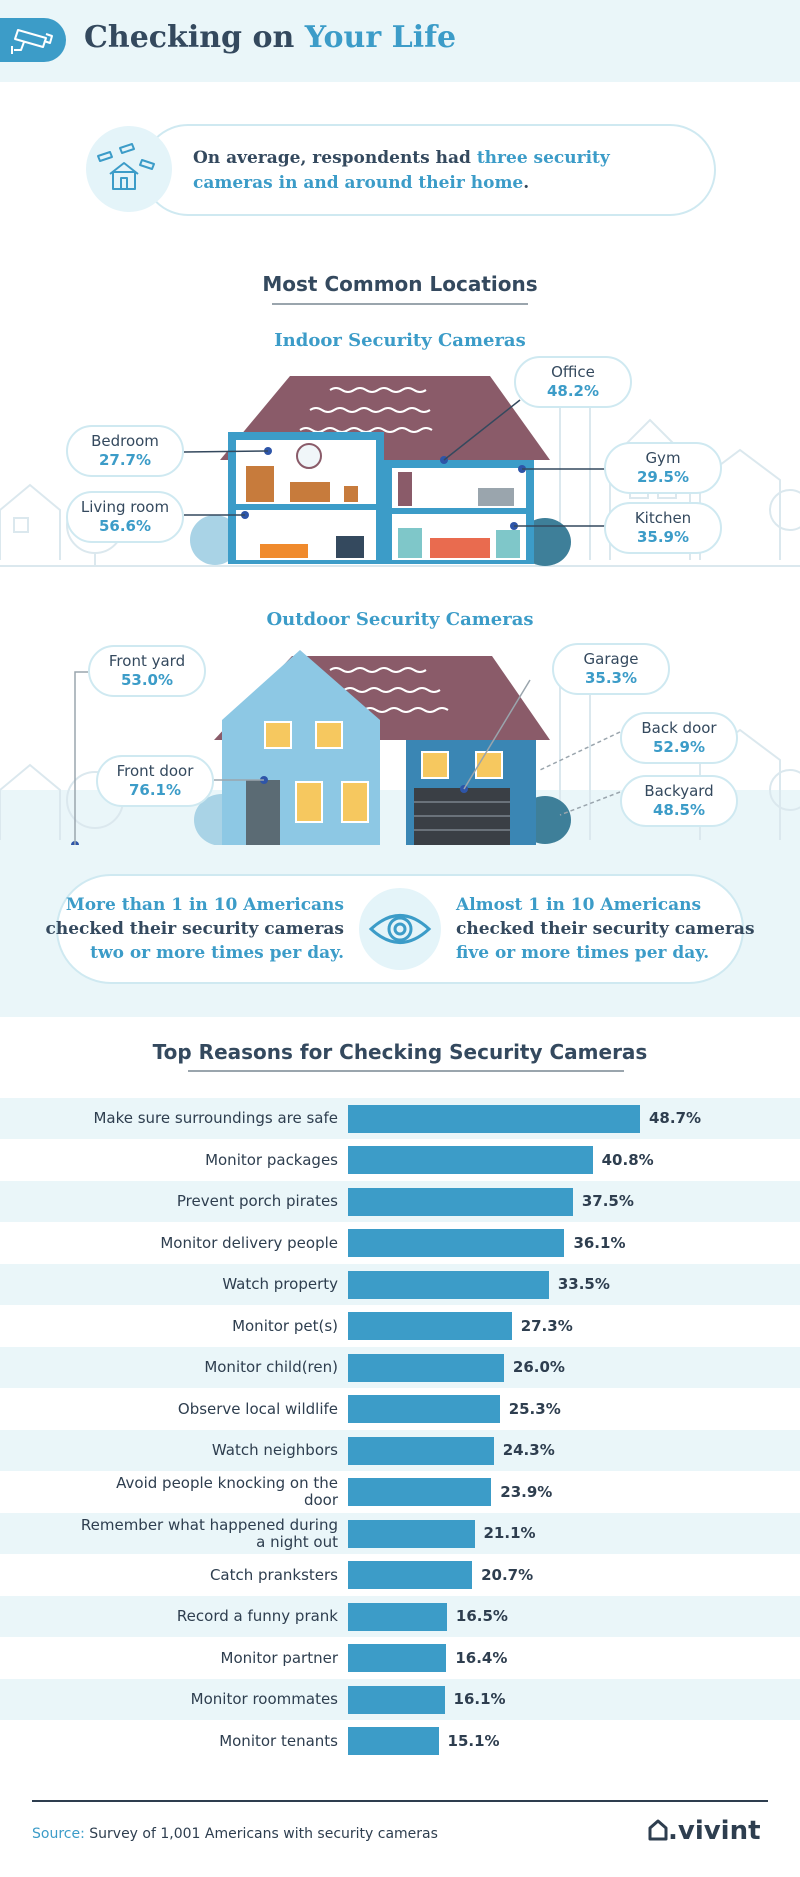  Describe the element at coordinates (546, 1325) in the screenshot. I see `bar-value-label: 27.3%` at that location.